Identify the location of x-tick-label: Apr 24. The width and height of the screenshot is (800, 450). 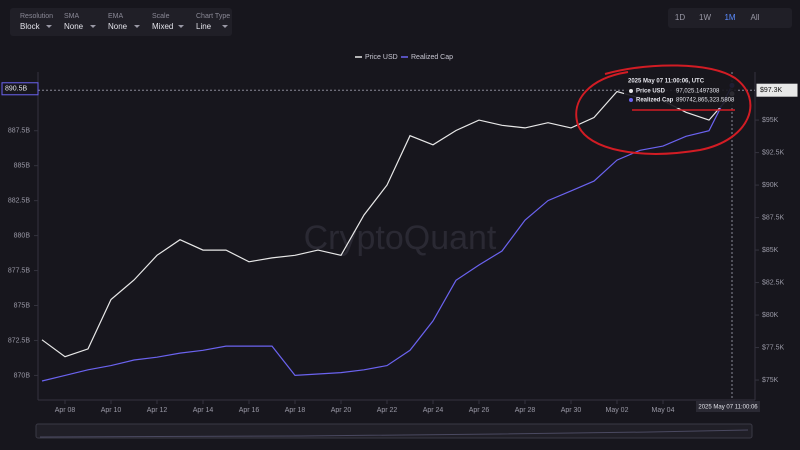
(433, 410).